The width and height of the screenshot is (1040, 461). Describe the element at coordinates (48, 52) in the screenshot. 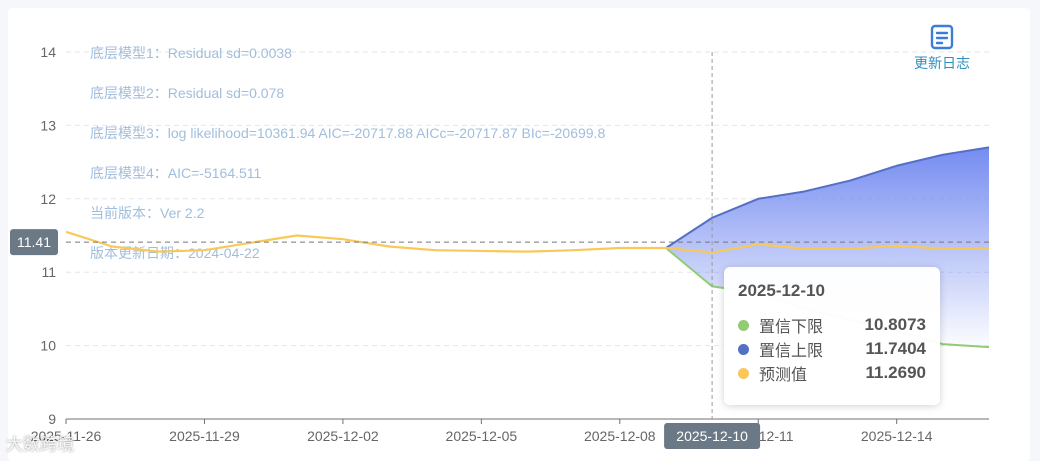

I see `y-tick-label: 14` at that location.